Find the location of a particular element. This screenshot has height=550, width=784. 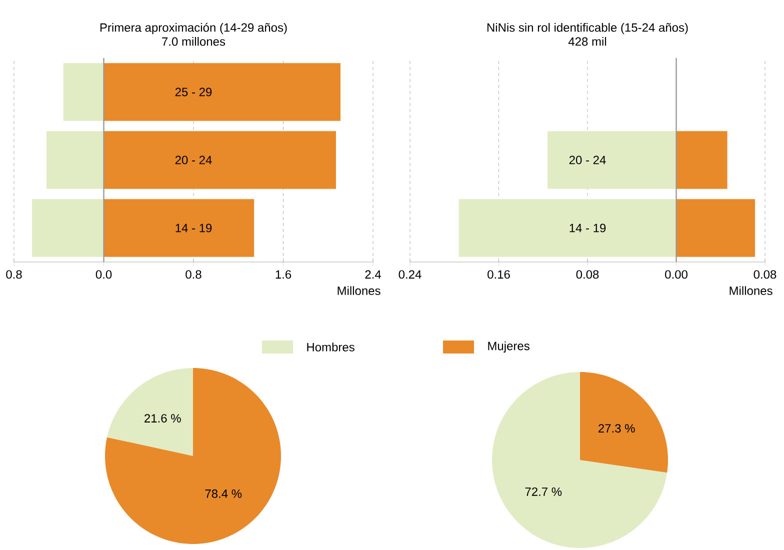

data-label: 78.4 % is located at coordinates (223, 493).